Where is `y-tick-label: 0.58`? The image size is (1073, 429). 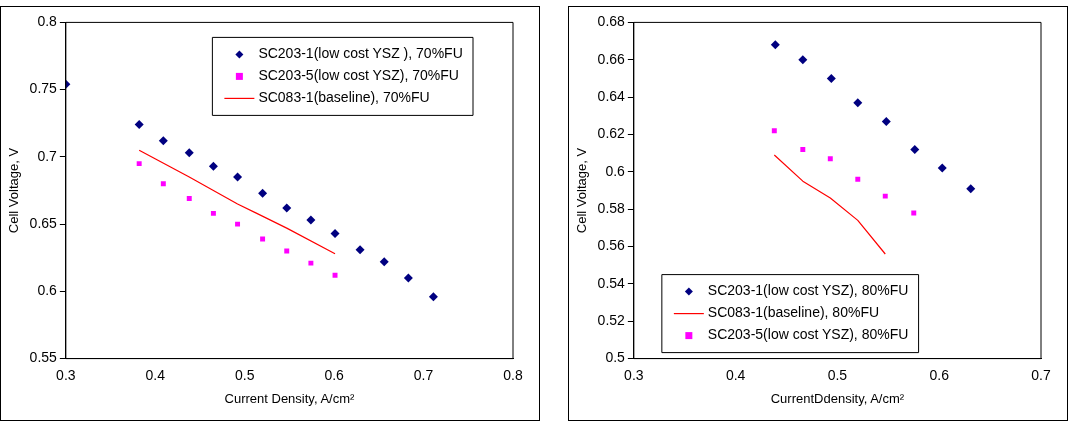 y-tick-label: 0.58 is located at coordinates (611, 208).